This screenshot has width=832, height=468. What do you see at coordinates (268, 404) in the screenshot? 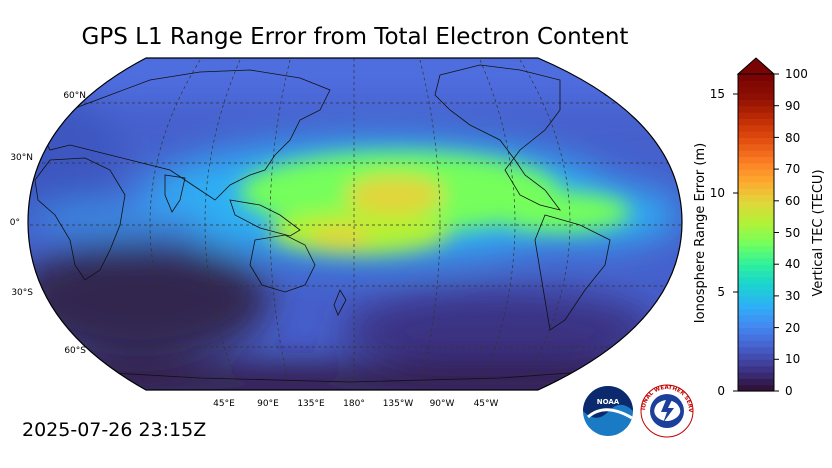
I see `lon-label-90e: 90°E` at bounding box center [268, 404].